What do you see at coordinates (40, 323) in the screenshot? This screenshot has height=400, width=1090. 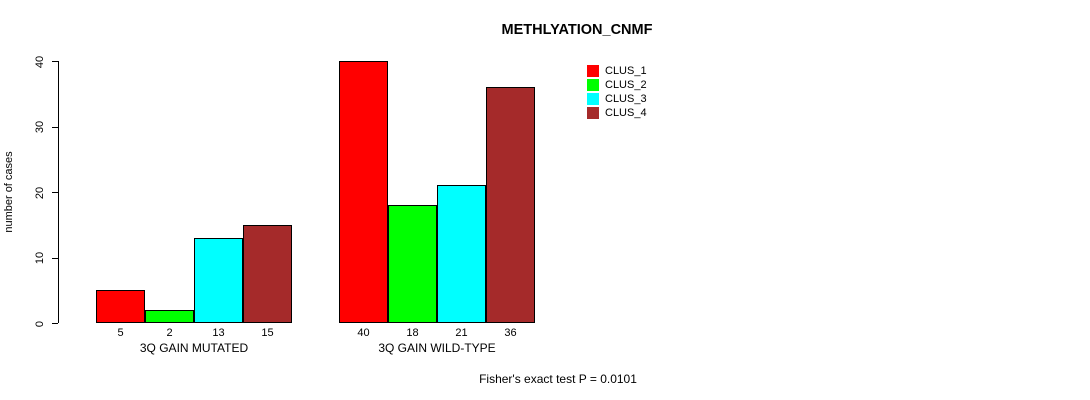 I see `y-axis-tick-label: 0` at bounding box center [40, 323].